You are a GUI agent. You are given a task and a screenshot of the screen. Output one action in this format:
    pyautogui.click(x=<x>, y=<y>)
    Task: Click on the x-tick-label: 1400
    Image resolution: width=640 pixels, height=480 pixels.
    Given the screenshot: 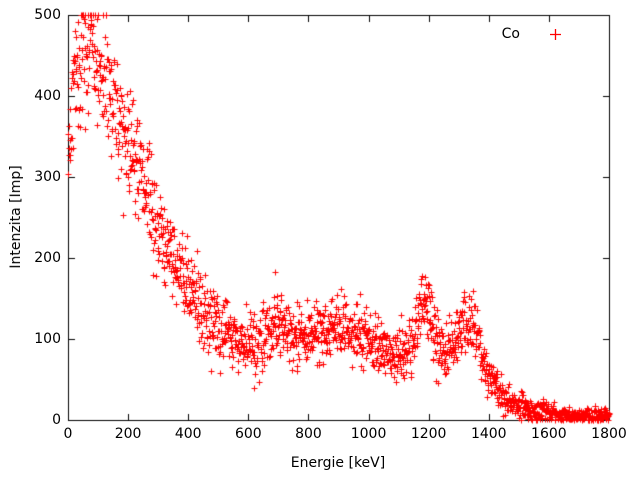 What is the action you would take?
    pyautogui.click(x=488, y=434)
    